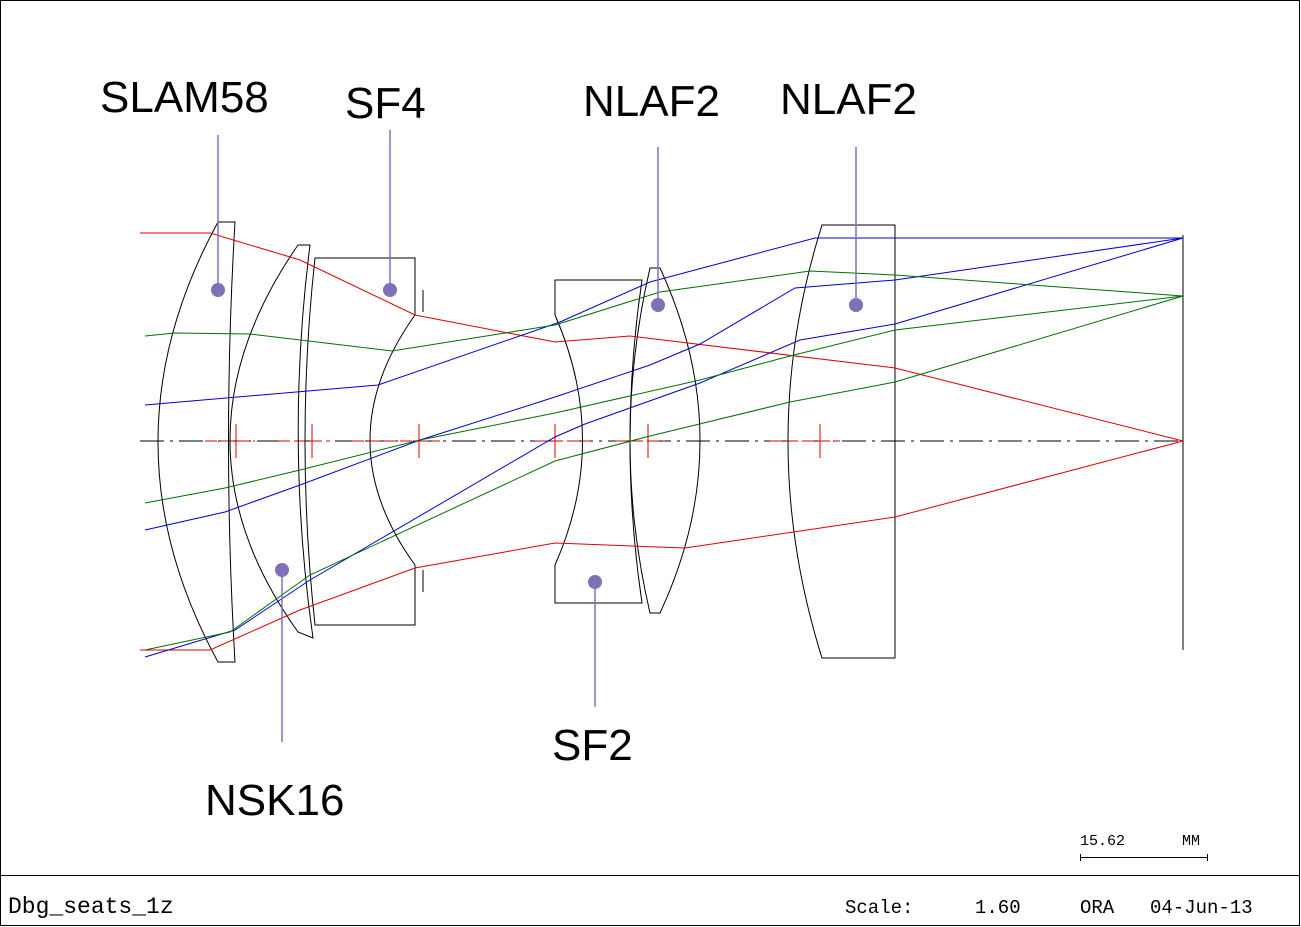  Describe the element at coordinates (274, 800) in the screenshot. I see `glass-label: NSK16` at that location.